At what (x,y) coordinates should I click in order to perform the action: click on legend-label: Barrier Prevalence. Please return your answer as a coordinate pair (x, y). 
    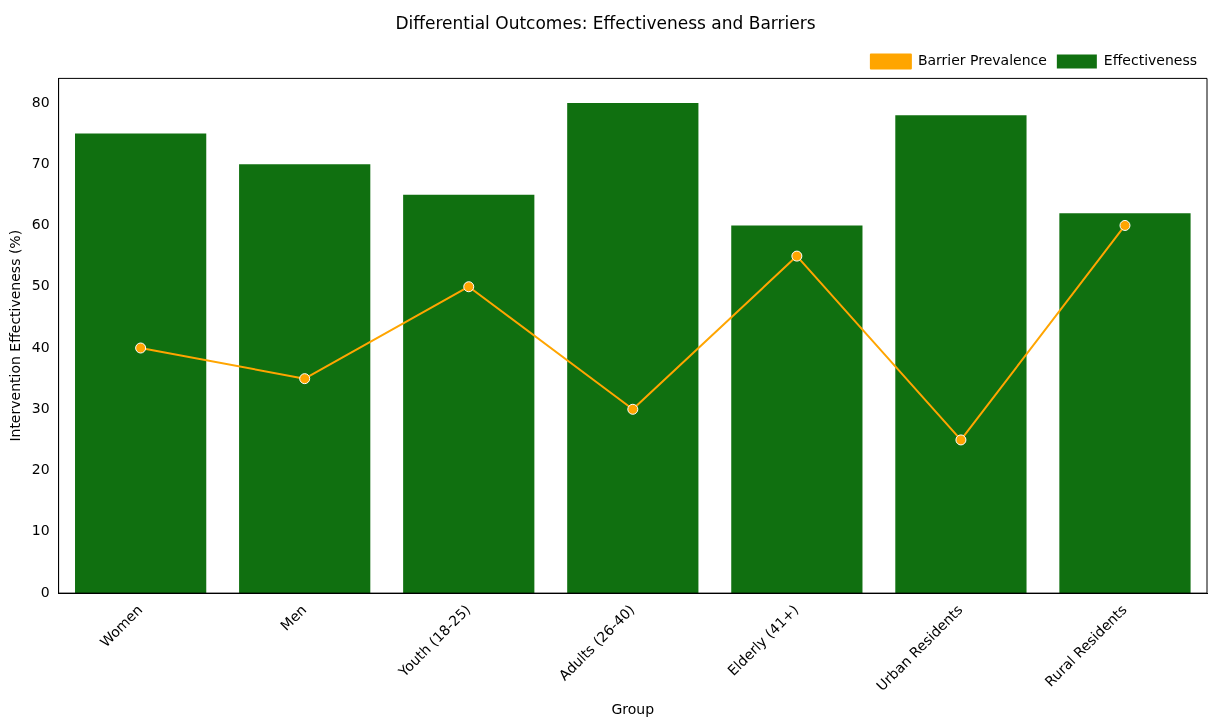
    Looking at the image, I should click on (982, 60).